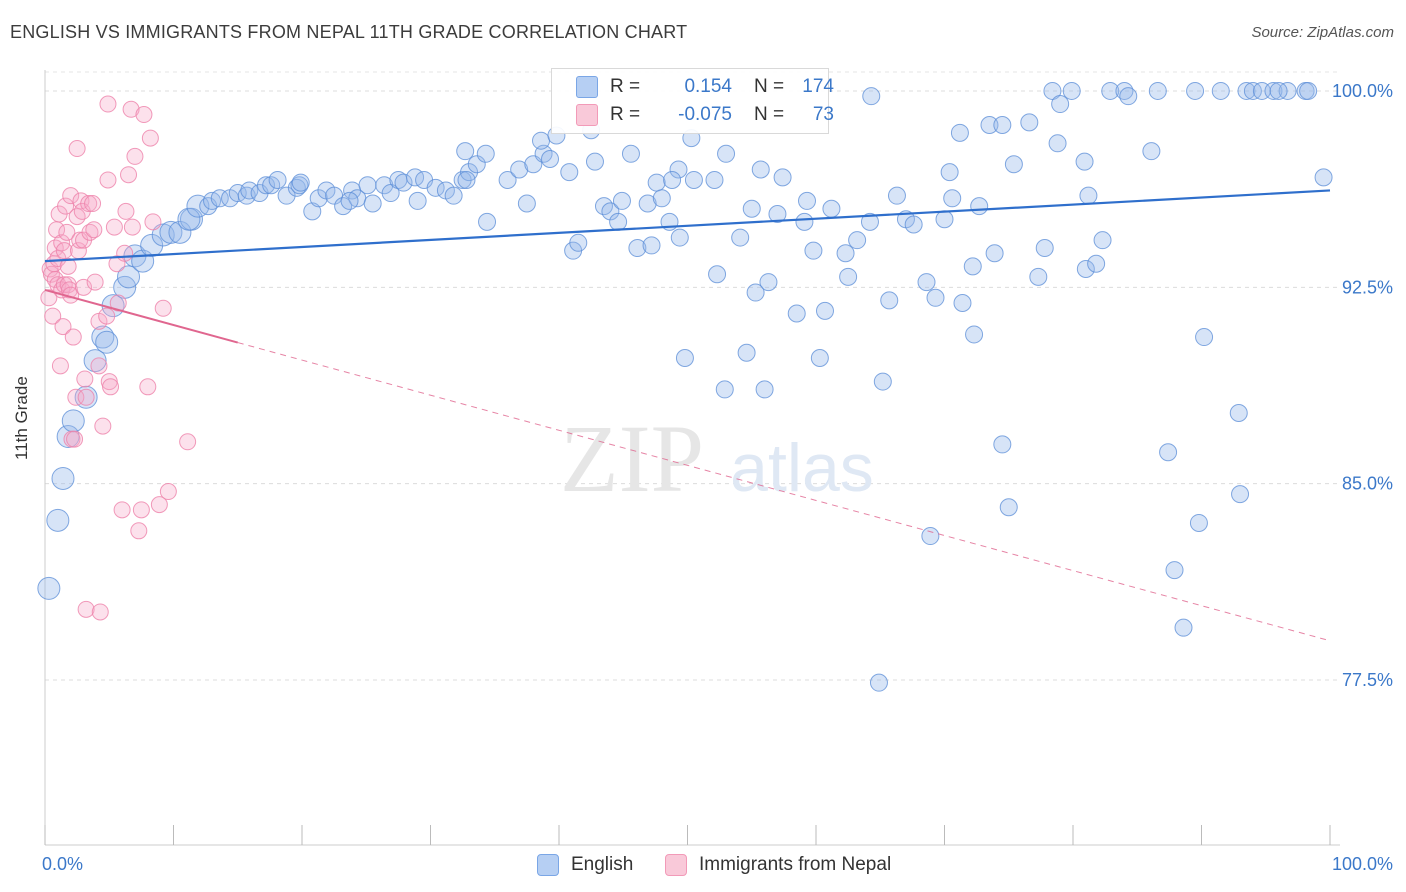 This screenshot has height=892, width=1406. I want to click on legend-r-value-english: 0.154, so click(708, 86).